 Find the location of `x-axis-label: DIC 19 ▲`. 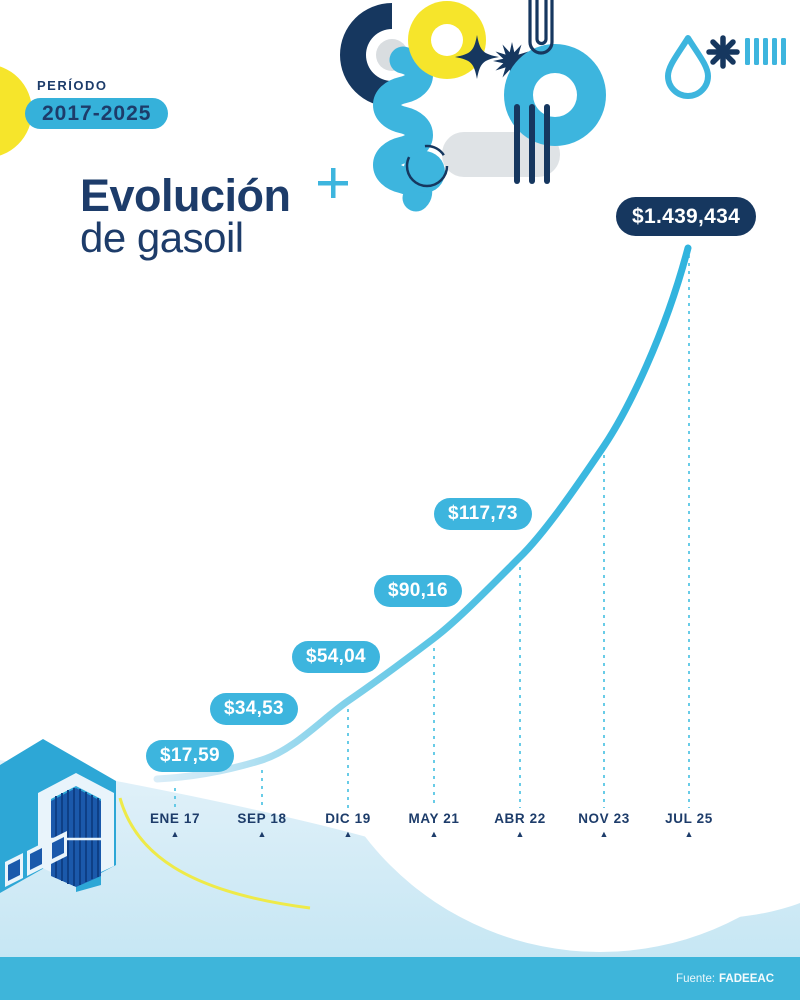

x-axis-label: DIC 19 ▲ is located at coordinates (348, 825).